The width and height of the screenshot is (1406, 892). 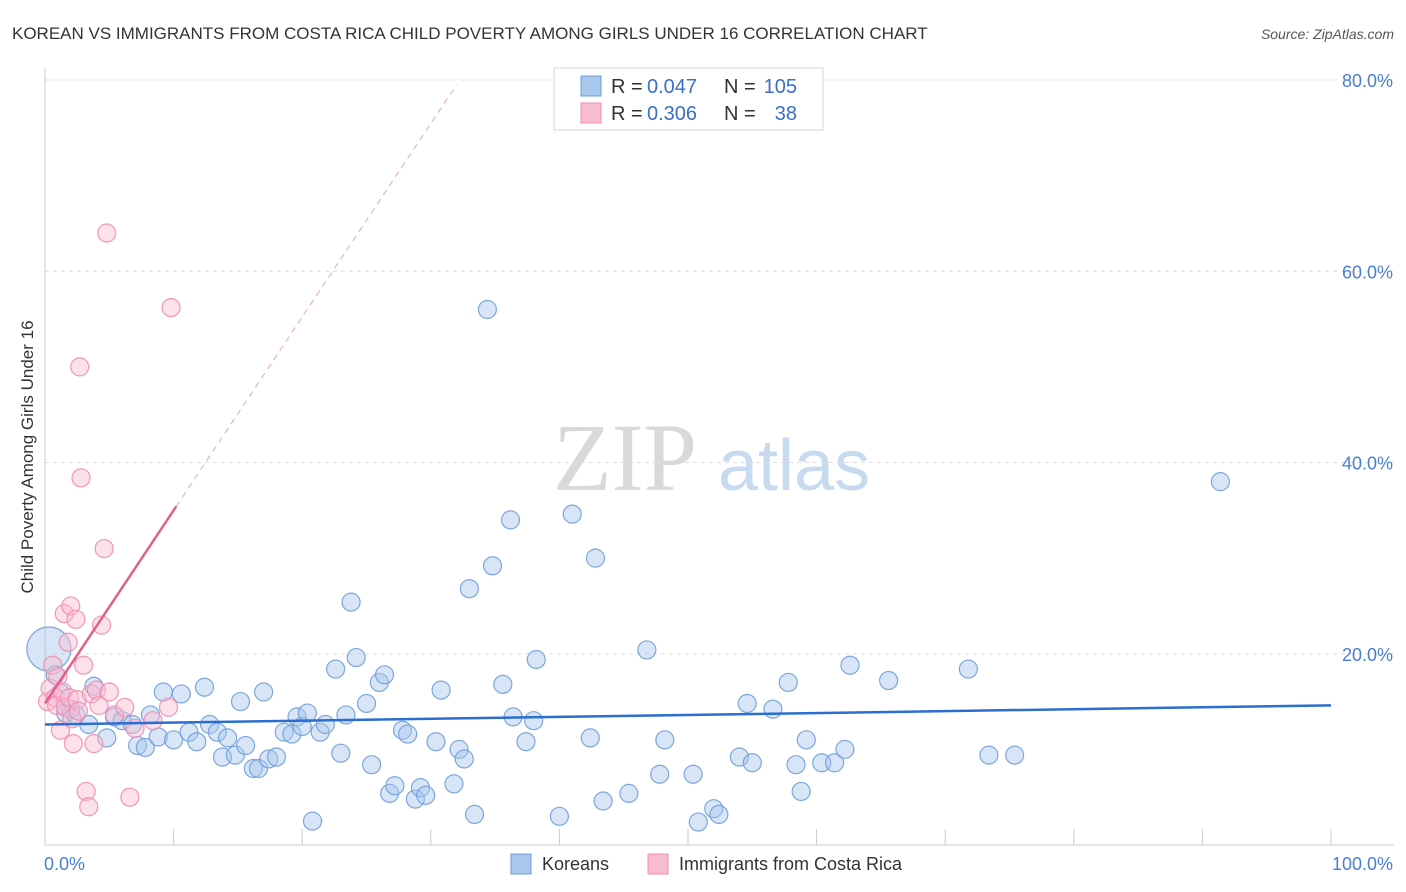 What do you see at coordinates (1367, 272) in the screenshot?
I see `y-tick-label: 60.0%` at bounding box center [1367, 272].